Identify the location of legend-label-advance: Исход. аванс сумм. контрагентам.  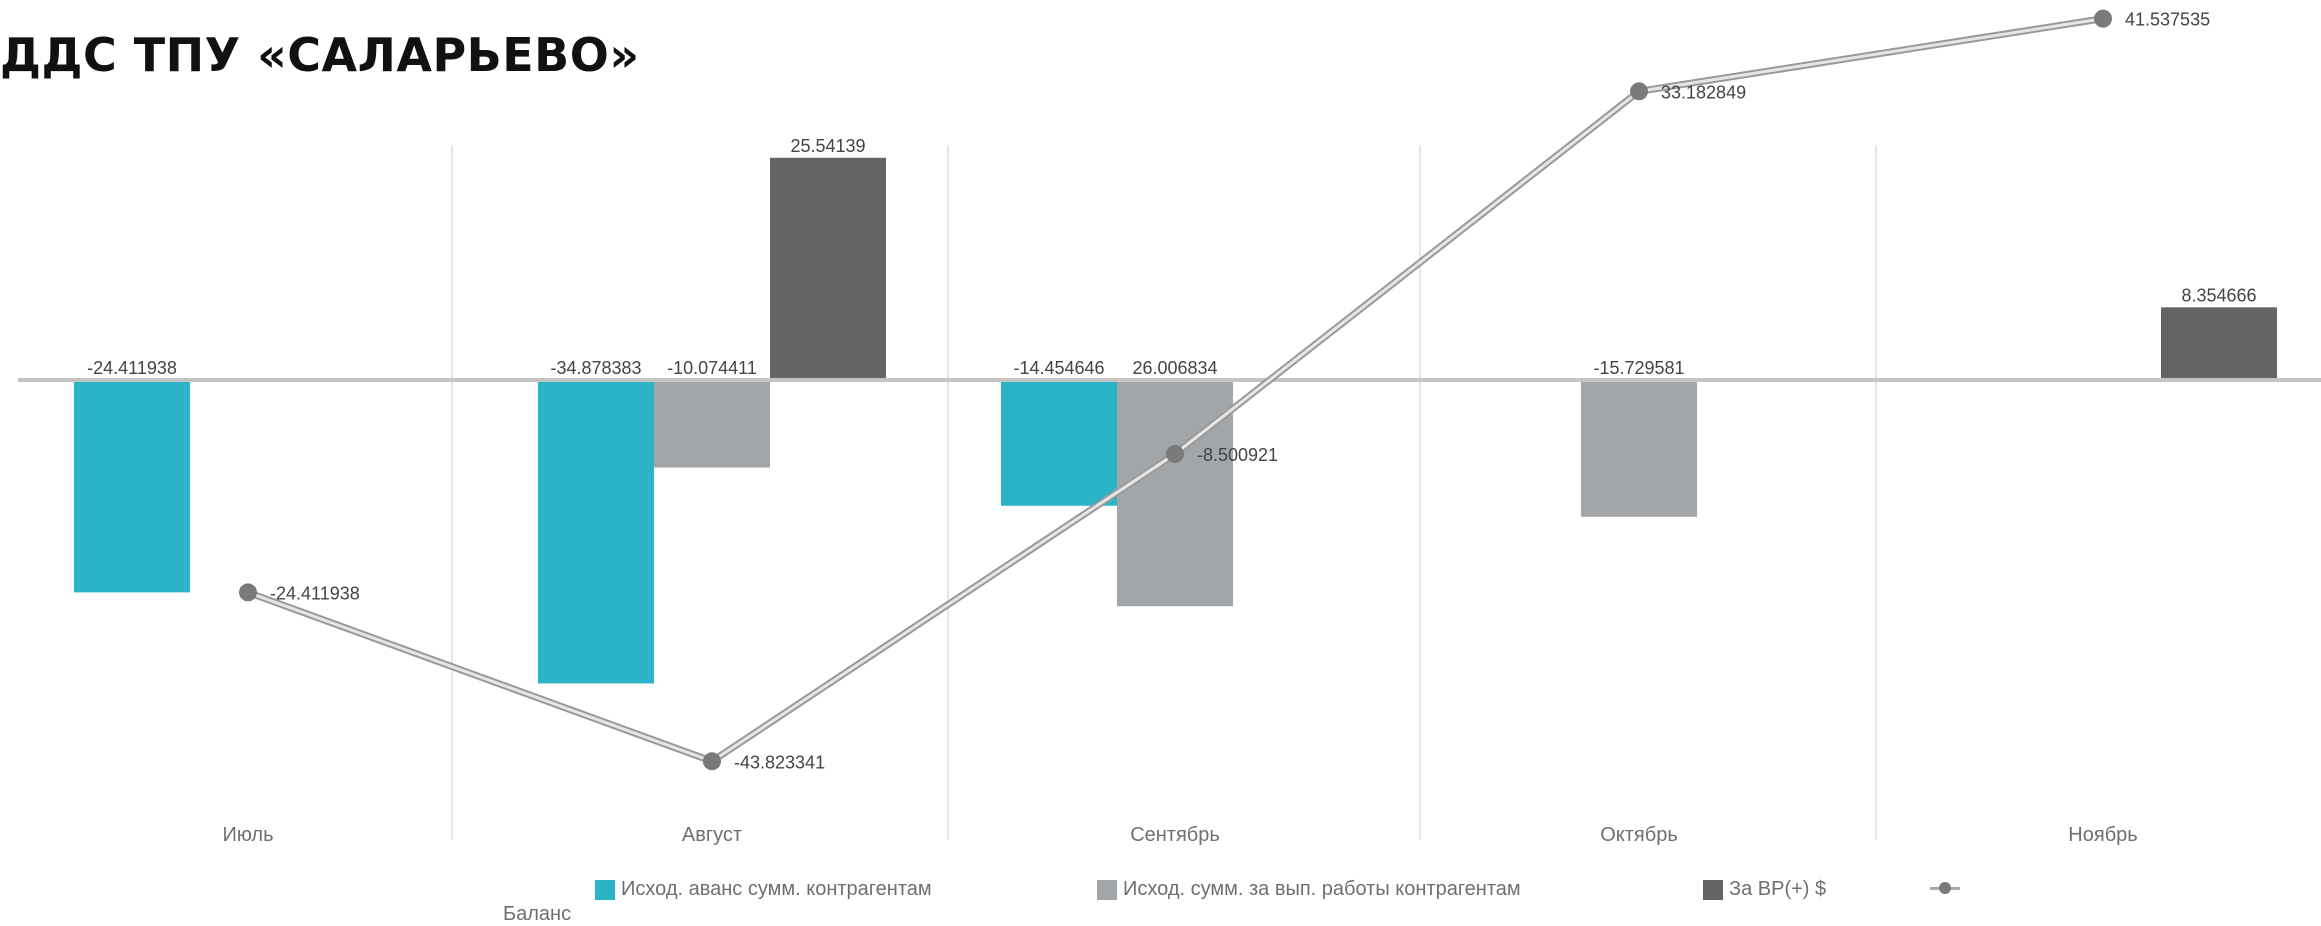
(776, 889).